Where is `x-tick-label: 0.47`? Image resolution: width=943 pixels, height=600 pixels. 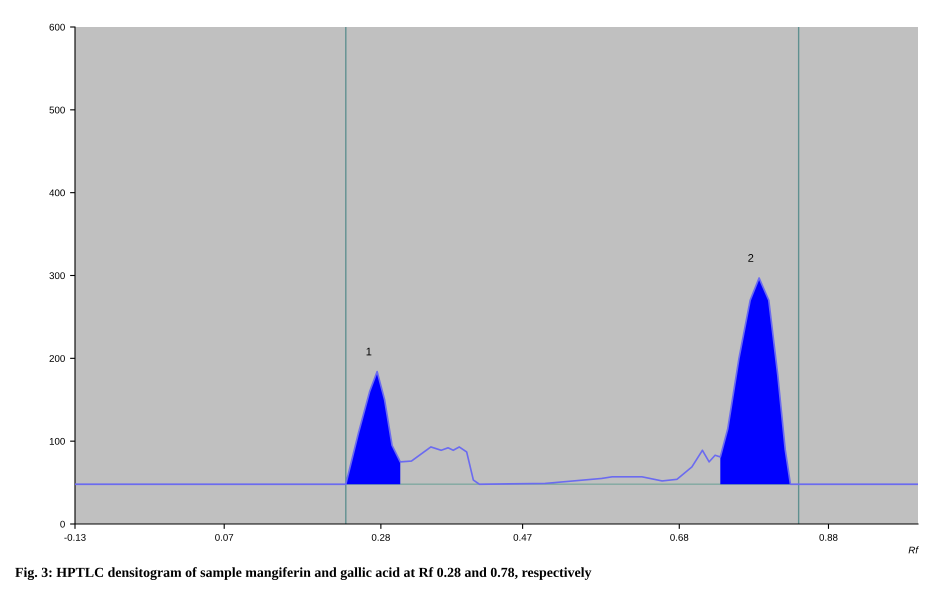
x-tick-label: 0.47 is located at coordinates (523, 537).